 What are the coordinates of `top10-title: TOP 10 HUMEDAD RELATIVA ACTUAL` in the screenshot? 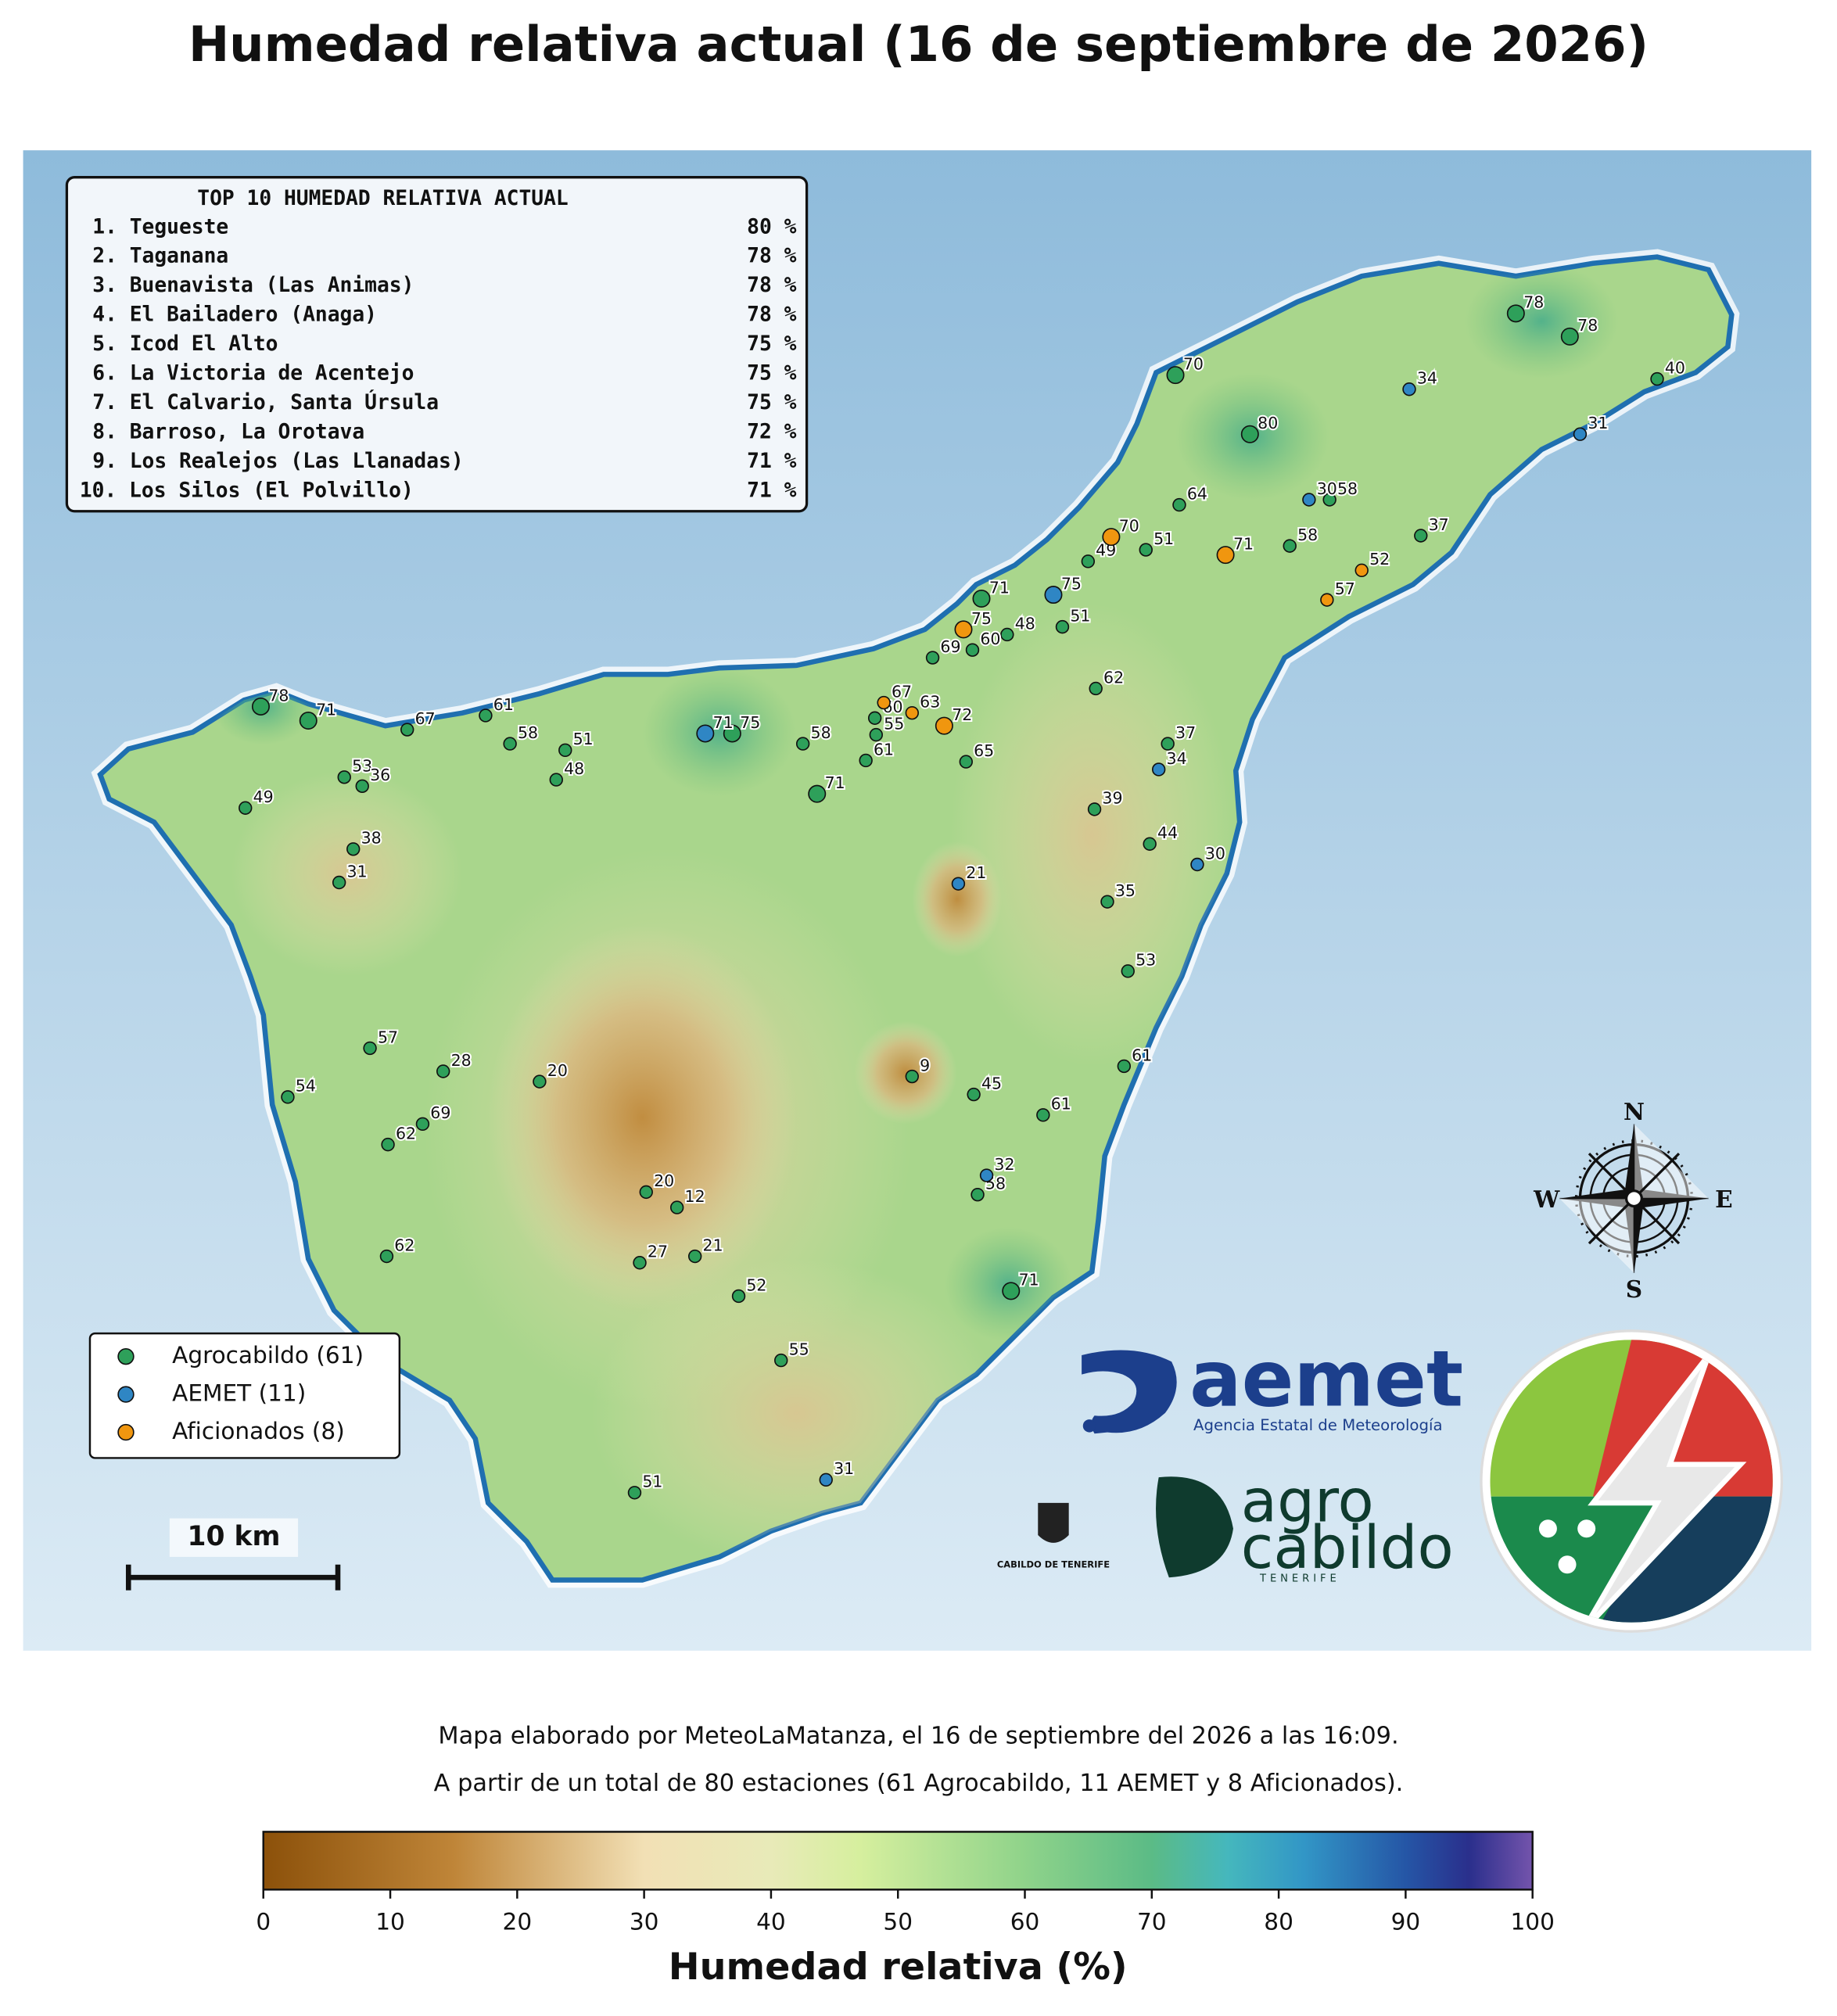 It's located at (382, 198).